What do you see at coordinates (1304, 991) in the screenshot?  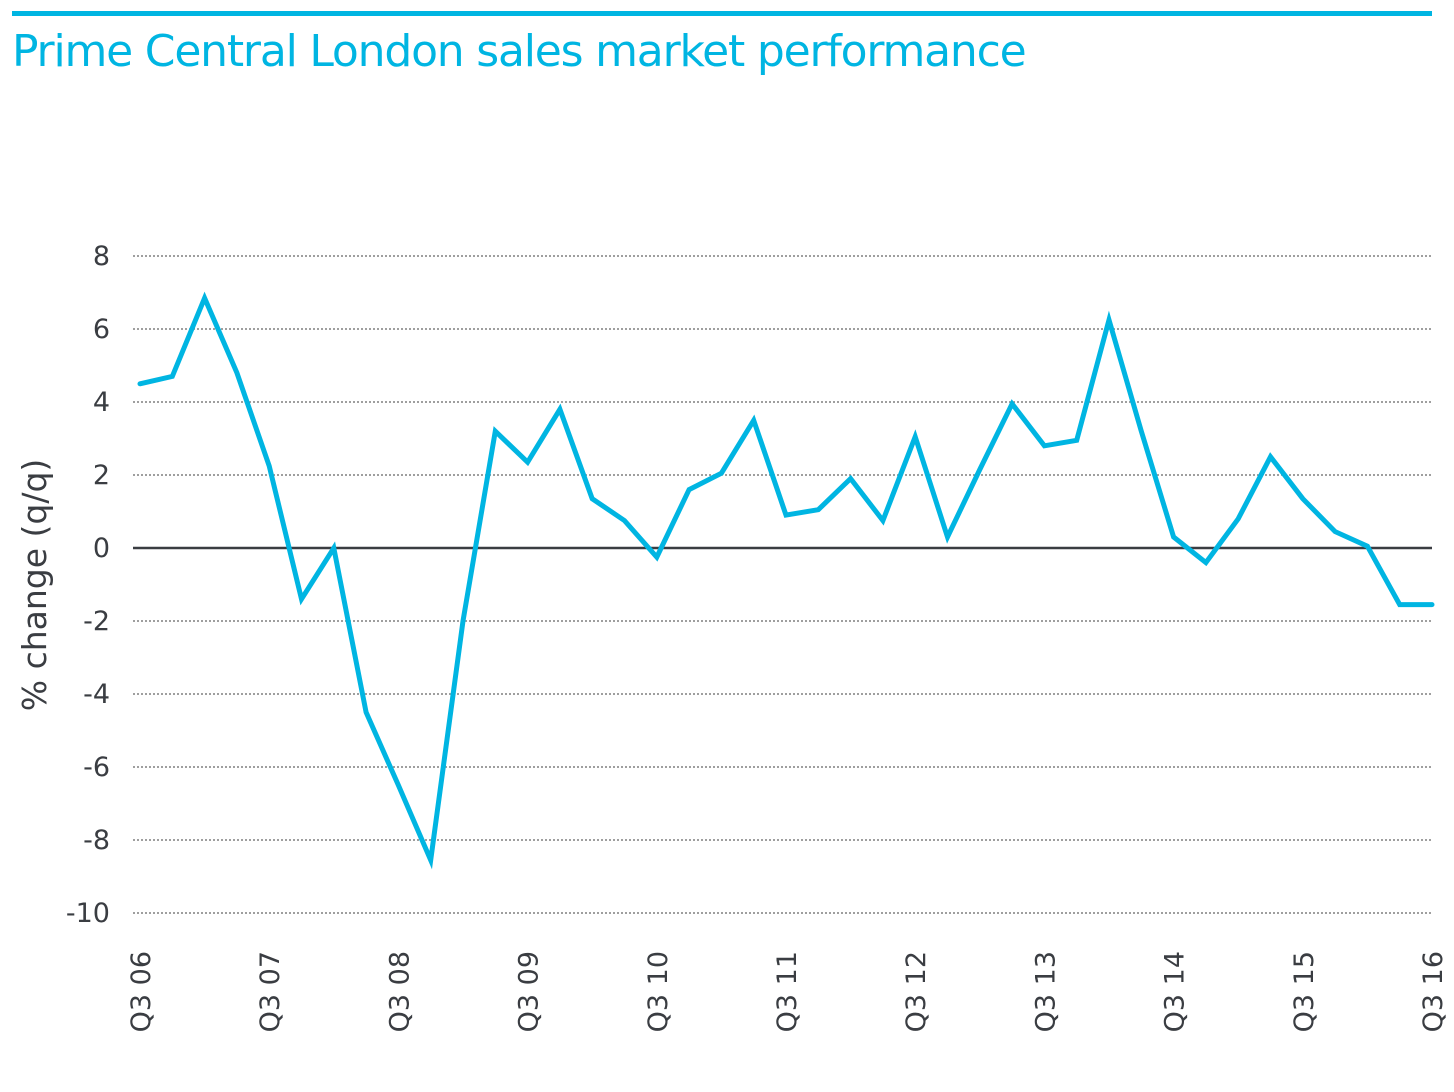 I see `x-tick-label: Q3 15` at bounding box center [1304, 991].